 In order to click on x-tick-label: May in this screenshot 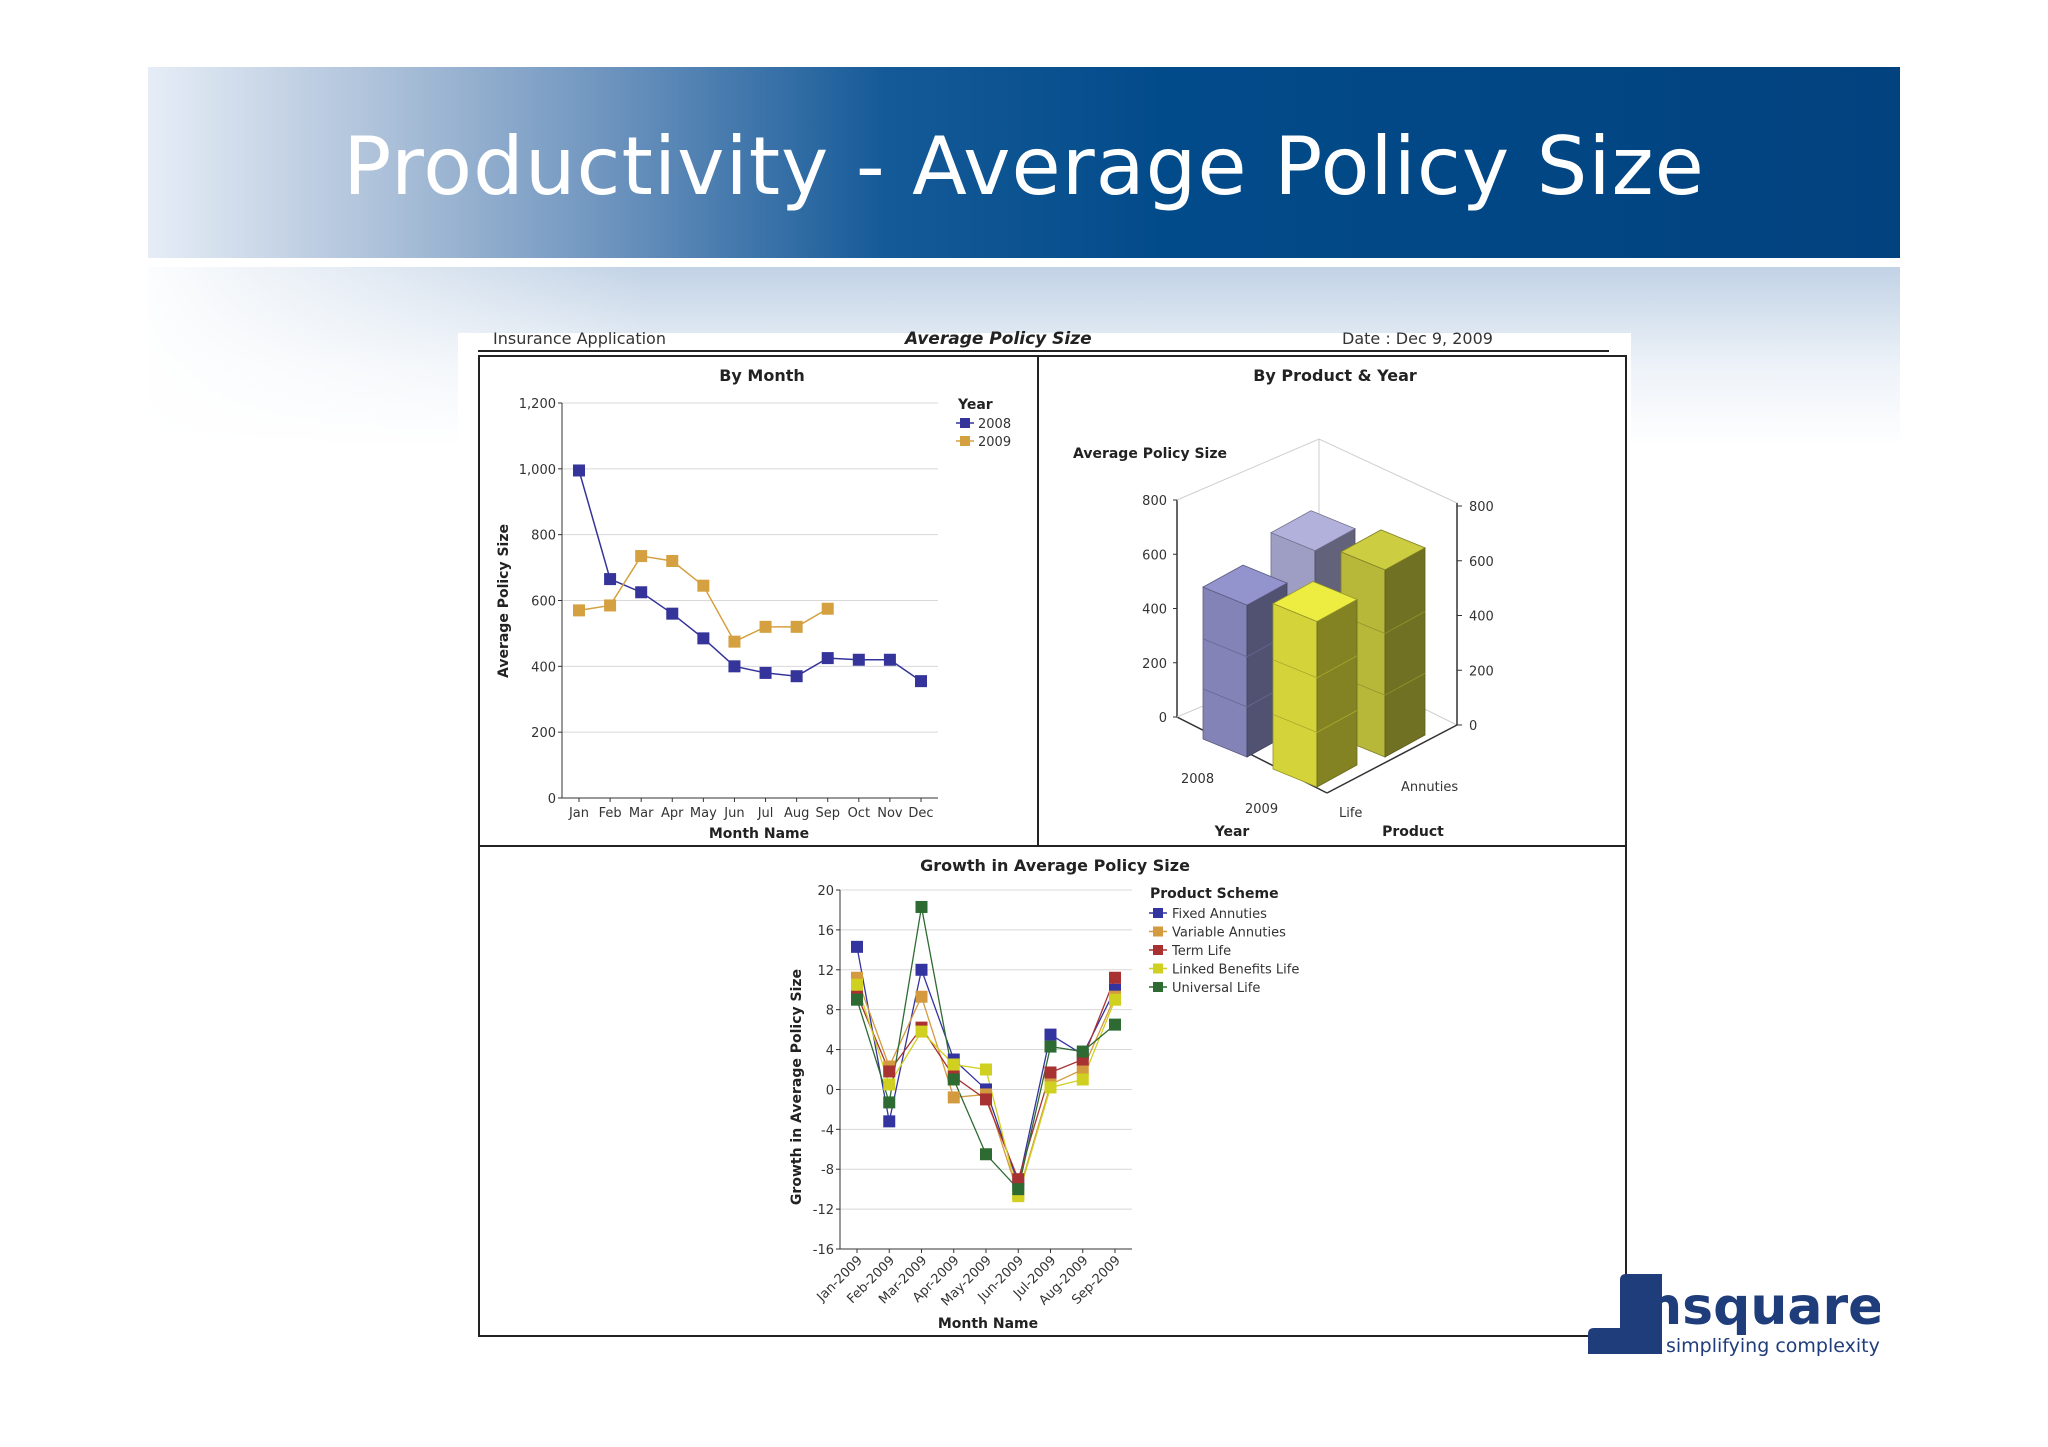, I will do `click(703, 813)`.